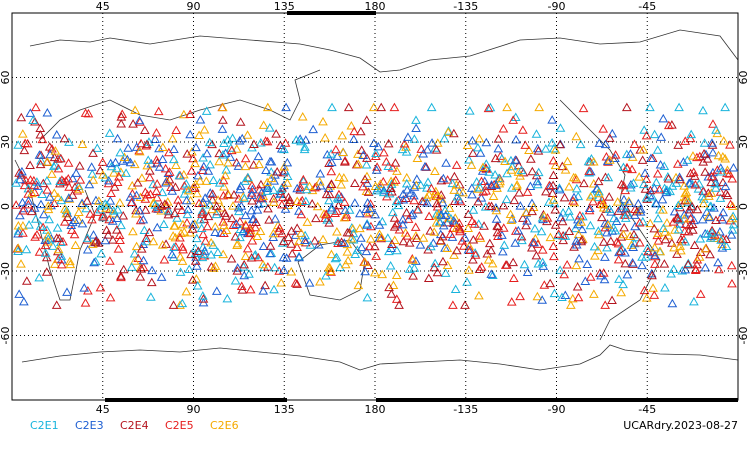  I want to click on y-tick-label: -30, so click(6, 271).